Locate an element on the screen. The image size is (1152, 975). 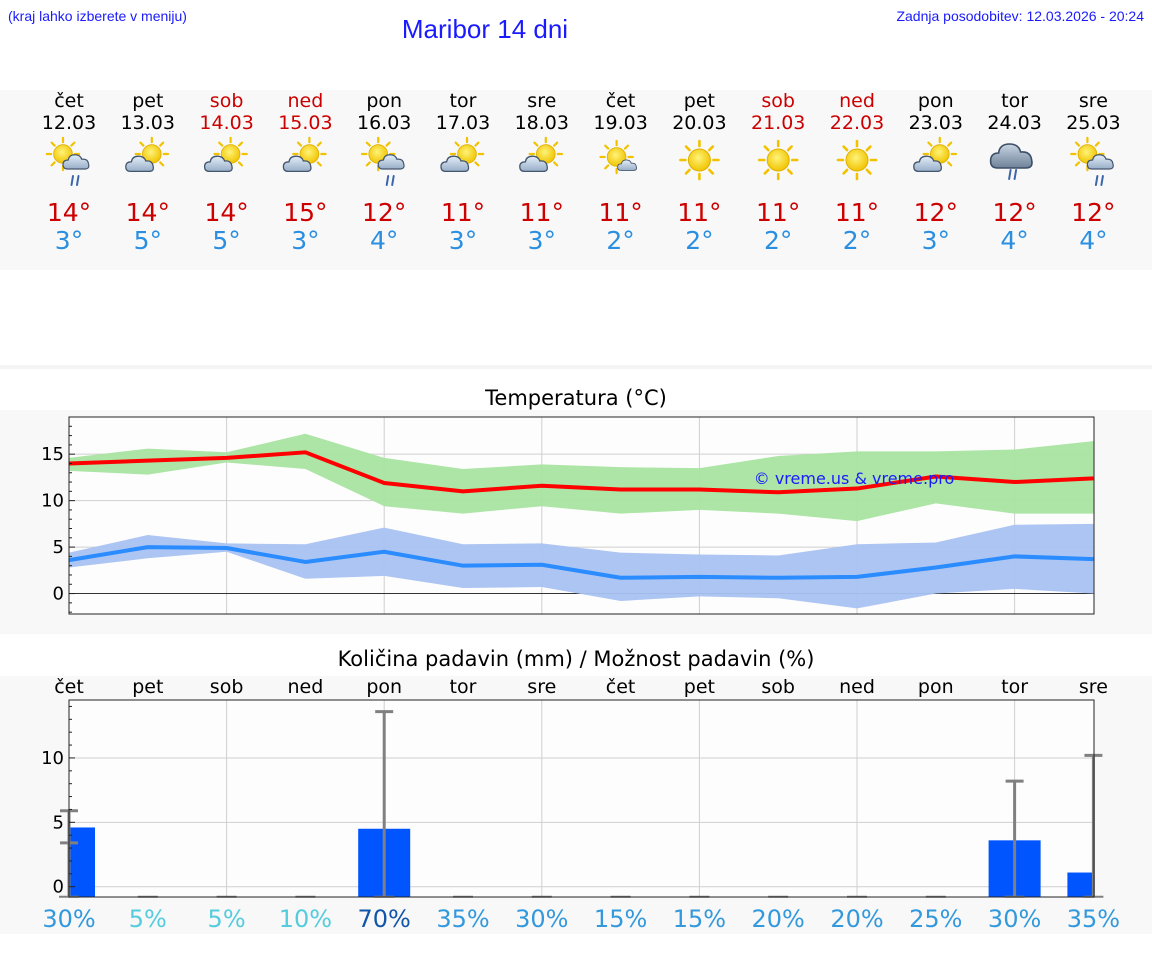
page-title: Maribor 14 dni is located at coordinates (485, 29).